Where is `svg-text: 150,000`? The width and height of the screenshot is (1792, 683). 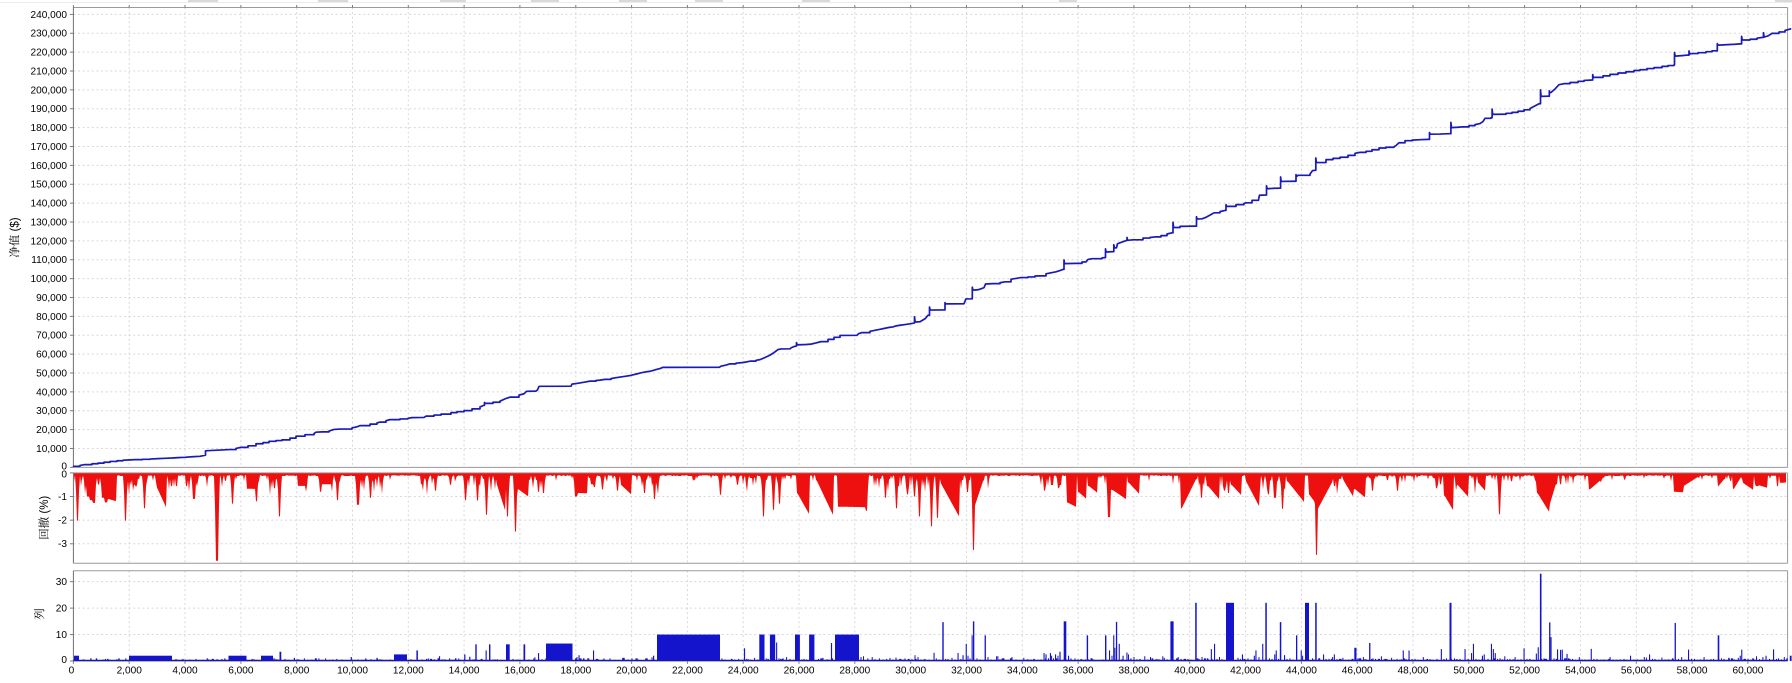
svg-text: 150,000 is located at coordinates (49, 185).